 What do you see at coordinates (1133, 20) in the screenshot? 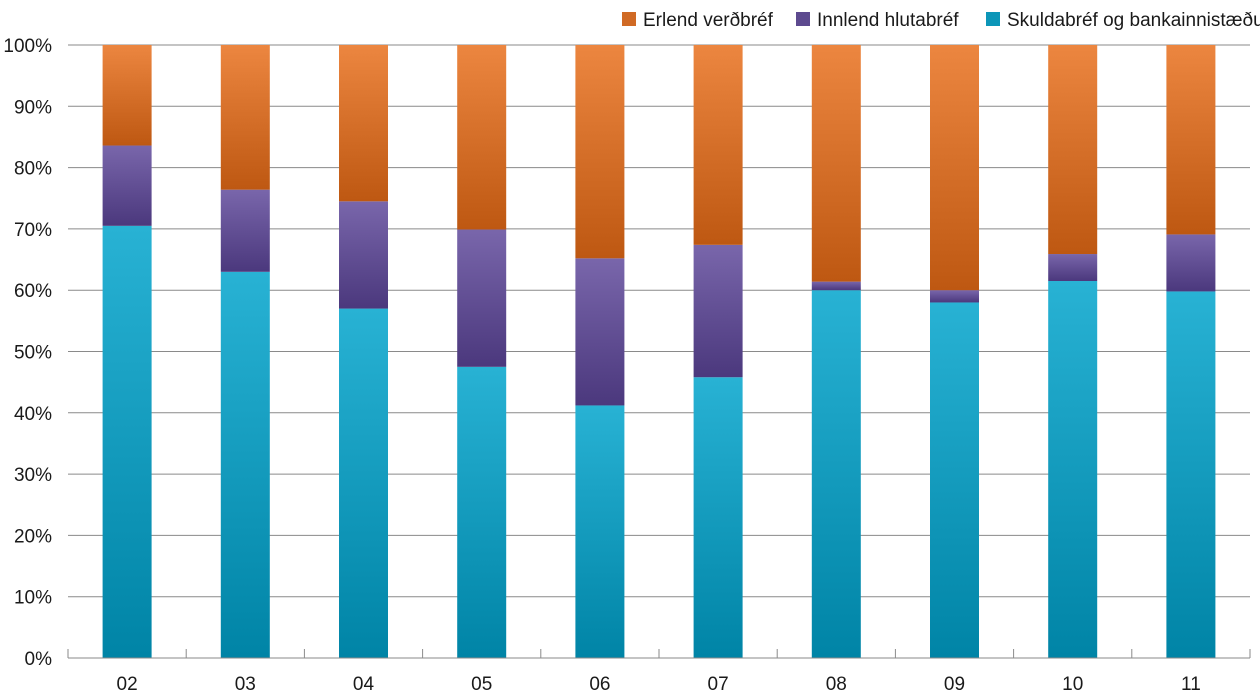
I see `legend-label: Skuldabréf og bankainnistæður` at bounding box center [1133, 20].